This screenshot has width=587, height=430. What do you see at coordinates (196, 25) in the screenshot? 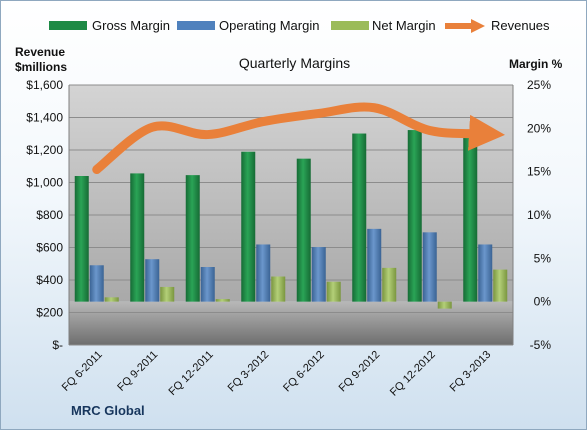
I see `legend-swatch-operating` at bounding box center [196, 25].